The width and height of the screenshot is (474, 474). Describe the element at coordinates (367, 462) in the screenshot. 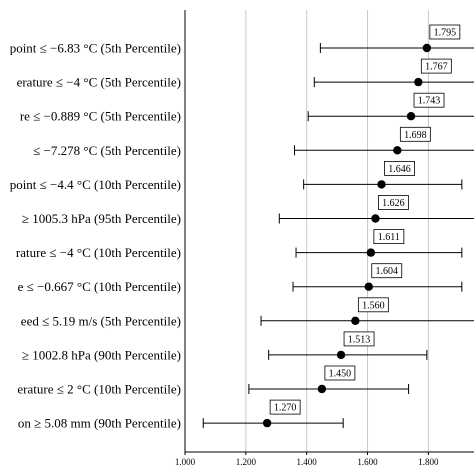

I see `x-tick-label: 1.600` at that location.